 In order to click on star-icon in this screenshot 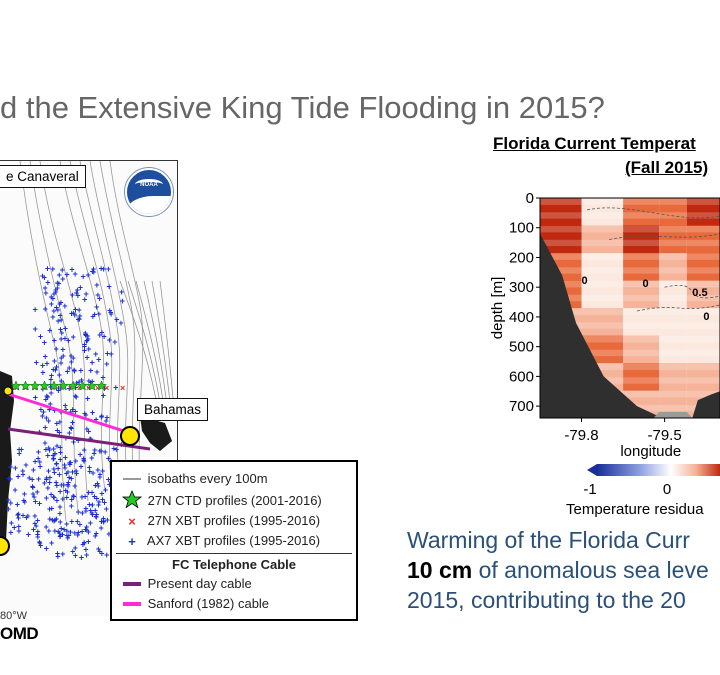, I will do `click(132, 501)`.